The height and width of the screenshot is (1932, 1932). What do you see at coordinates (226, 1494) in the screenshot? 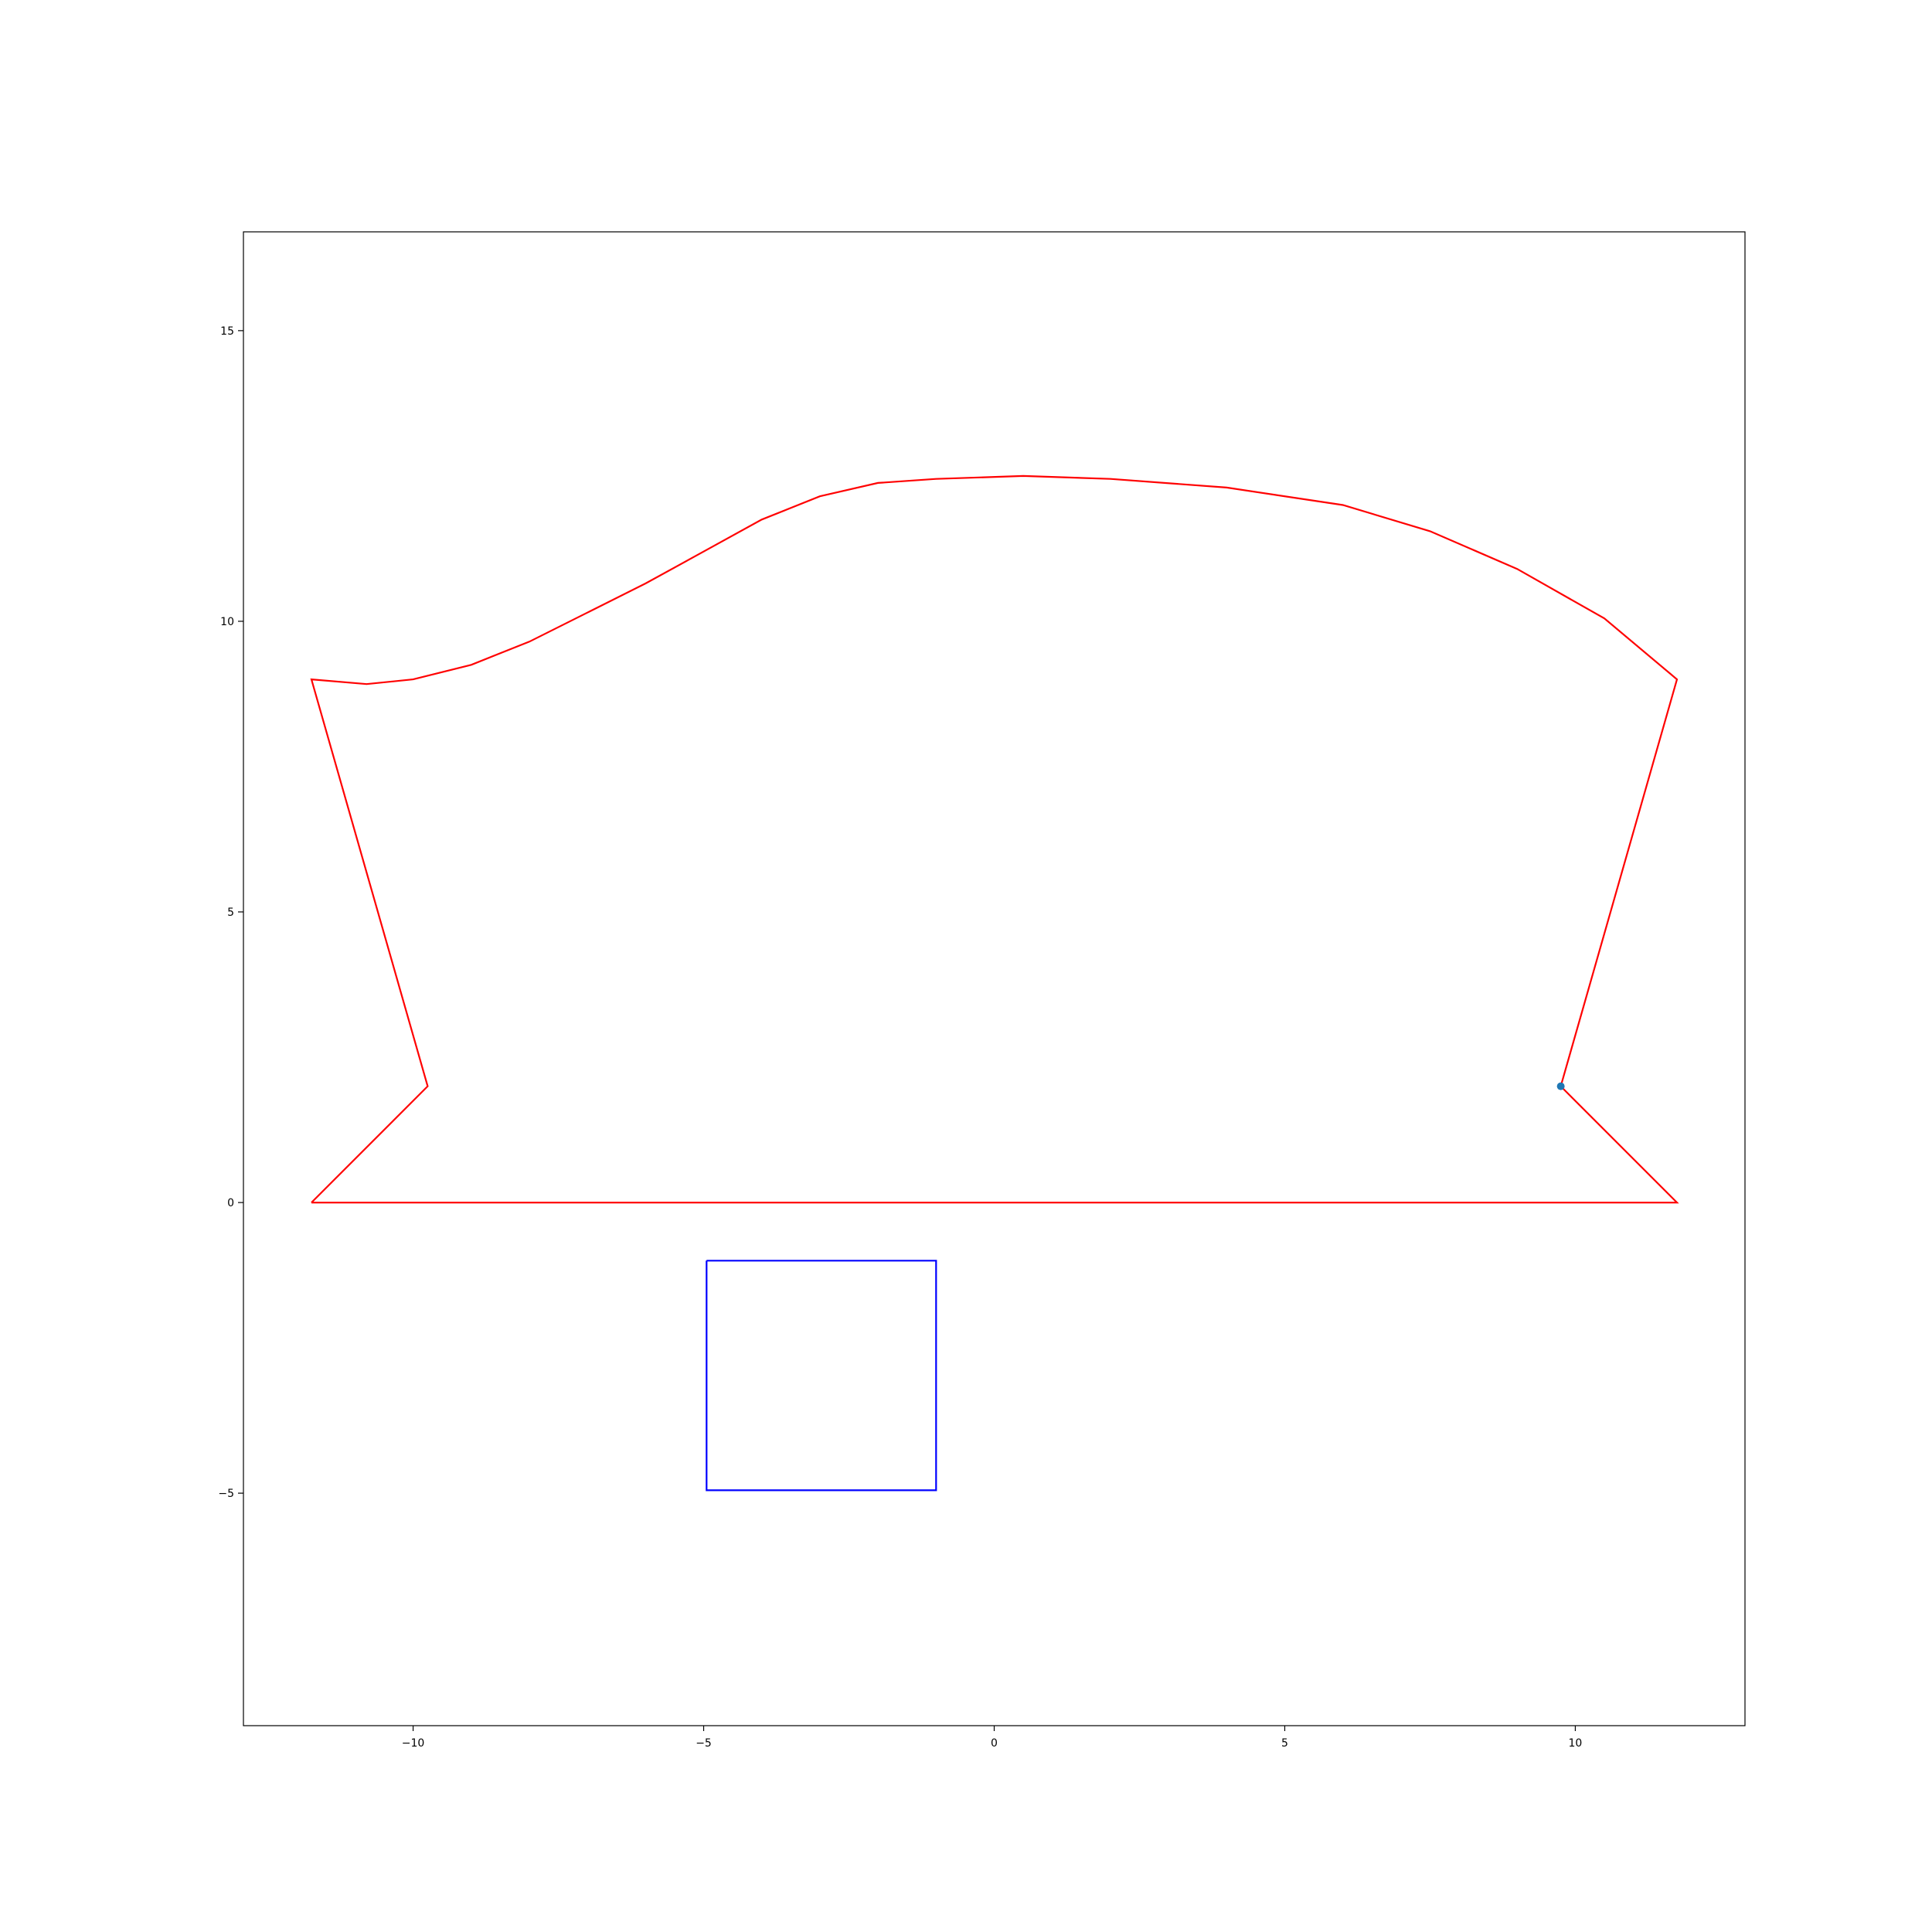
I see `y-tick-label: −5` at bounding box center [226, 1494].